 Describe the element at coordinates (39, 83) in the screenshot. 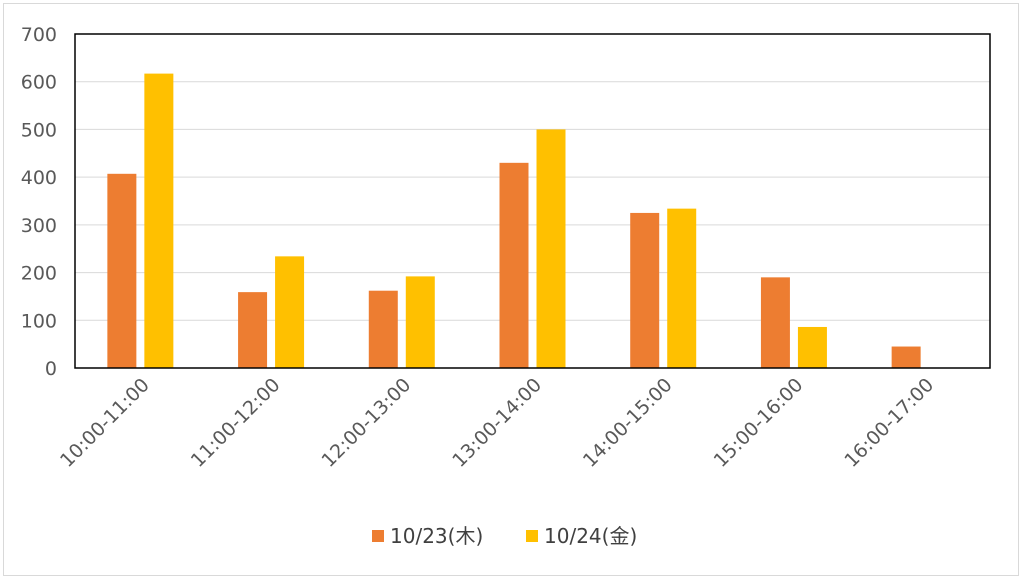

I see `y-tick-label: 600` at that location.